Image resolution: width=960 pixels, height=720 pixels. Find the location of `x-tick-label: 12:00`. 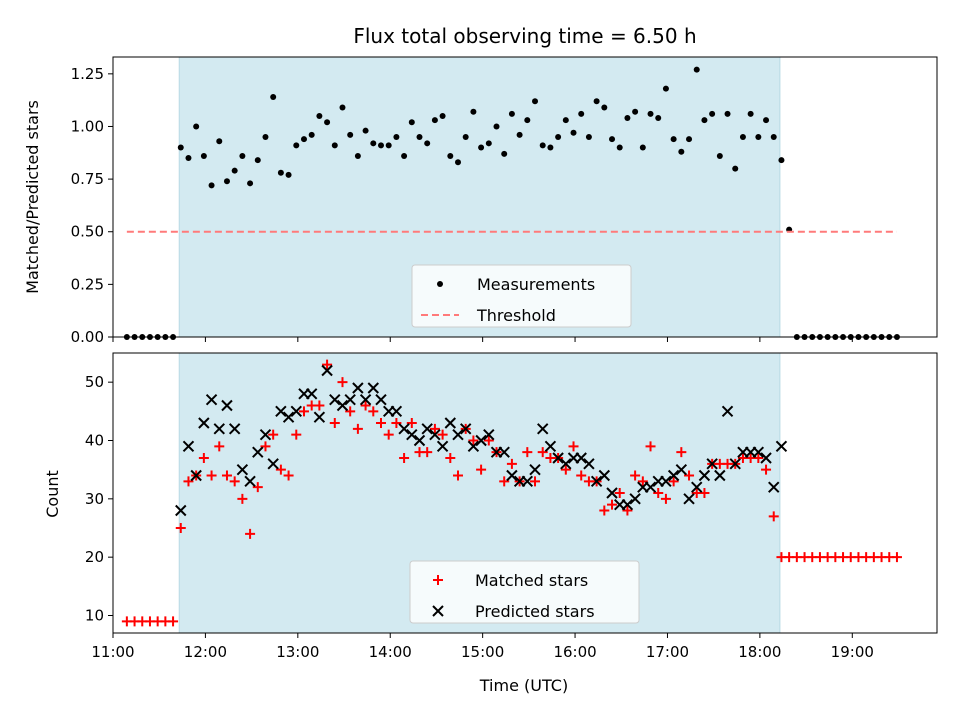

x-tick-label: 12:00 is located at coordinates (205, 652).